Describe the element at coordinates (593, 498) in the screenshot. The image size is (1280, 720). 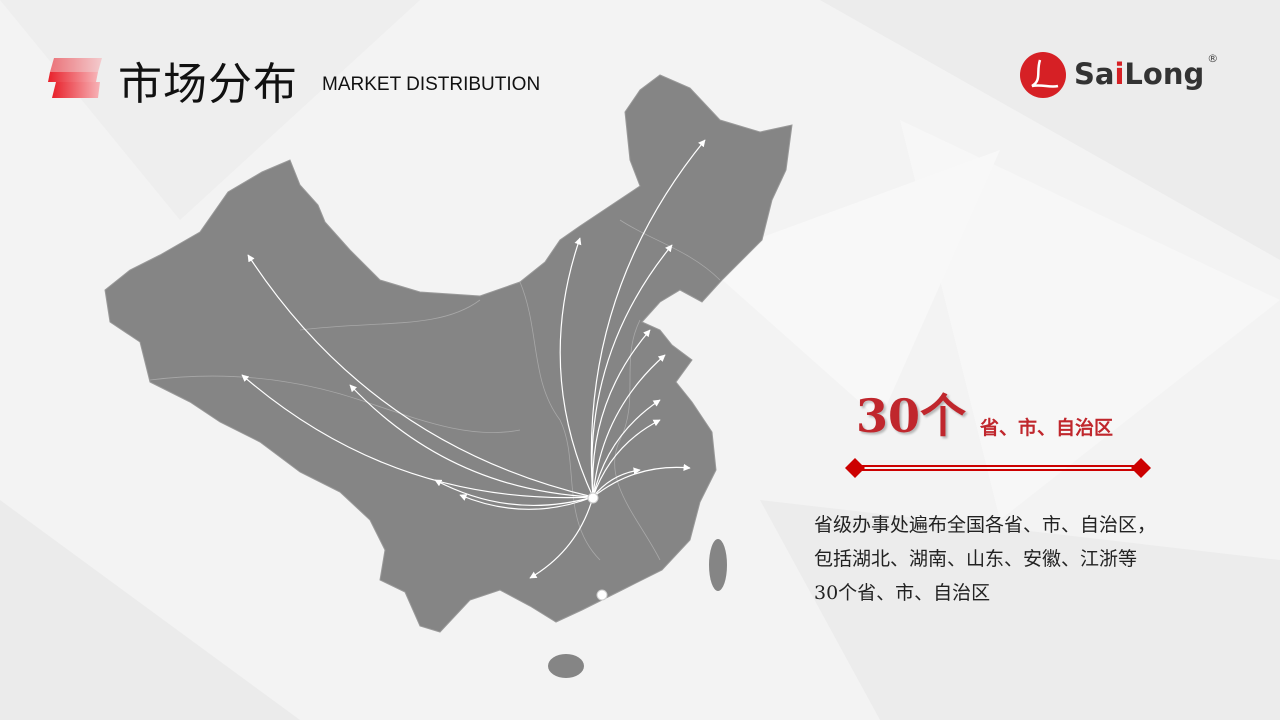
I see `origin-marker` at that location.